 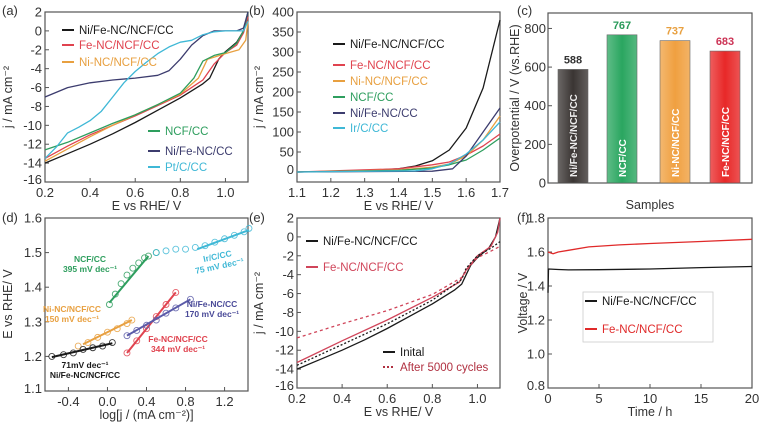 What do you see at coordinates (523, 302) in the screenshot?
I see `y-axis-label: Voltage / V` at bounding box center [523, 302].